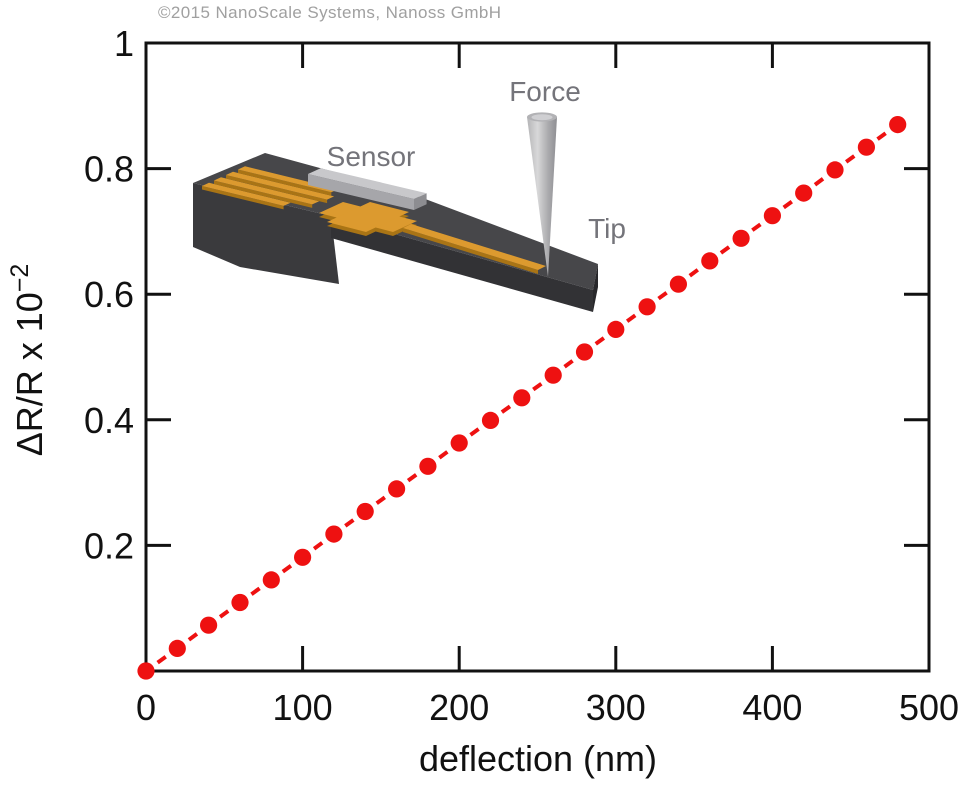 The width and height of the screenshot is (967, 800). I want to click on x-tick-label: 300, so click(616, 707).